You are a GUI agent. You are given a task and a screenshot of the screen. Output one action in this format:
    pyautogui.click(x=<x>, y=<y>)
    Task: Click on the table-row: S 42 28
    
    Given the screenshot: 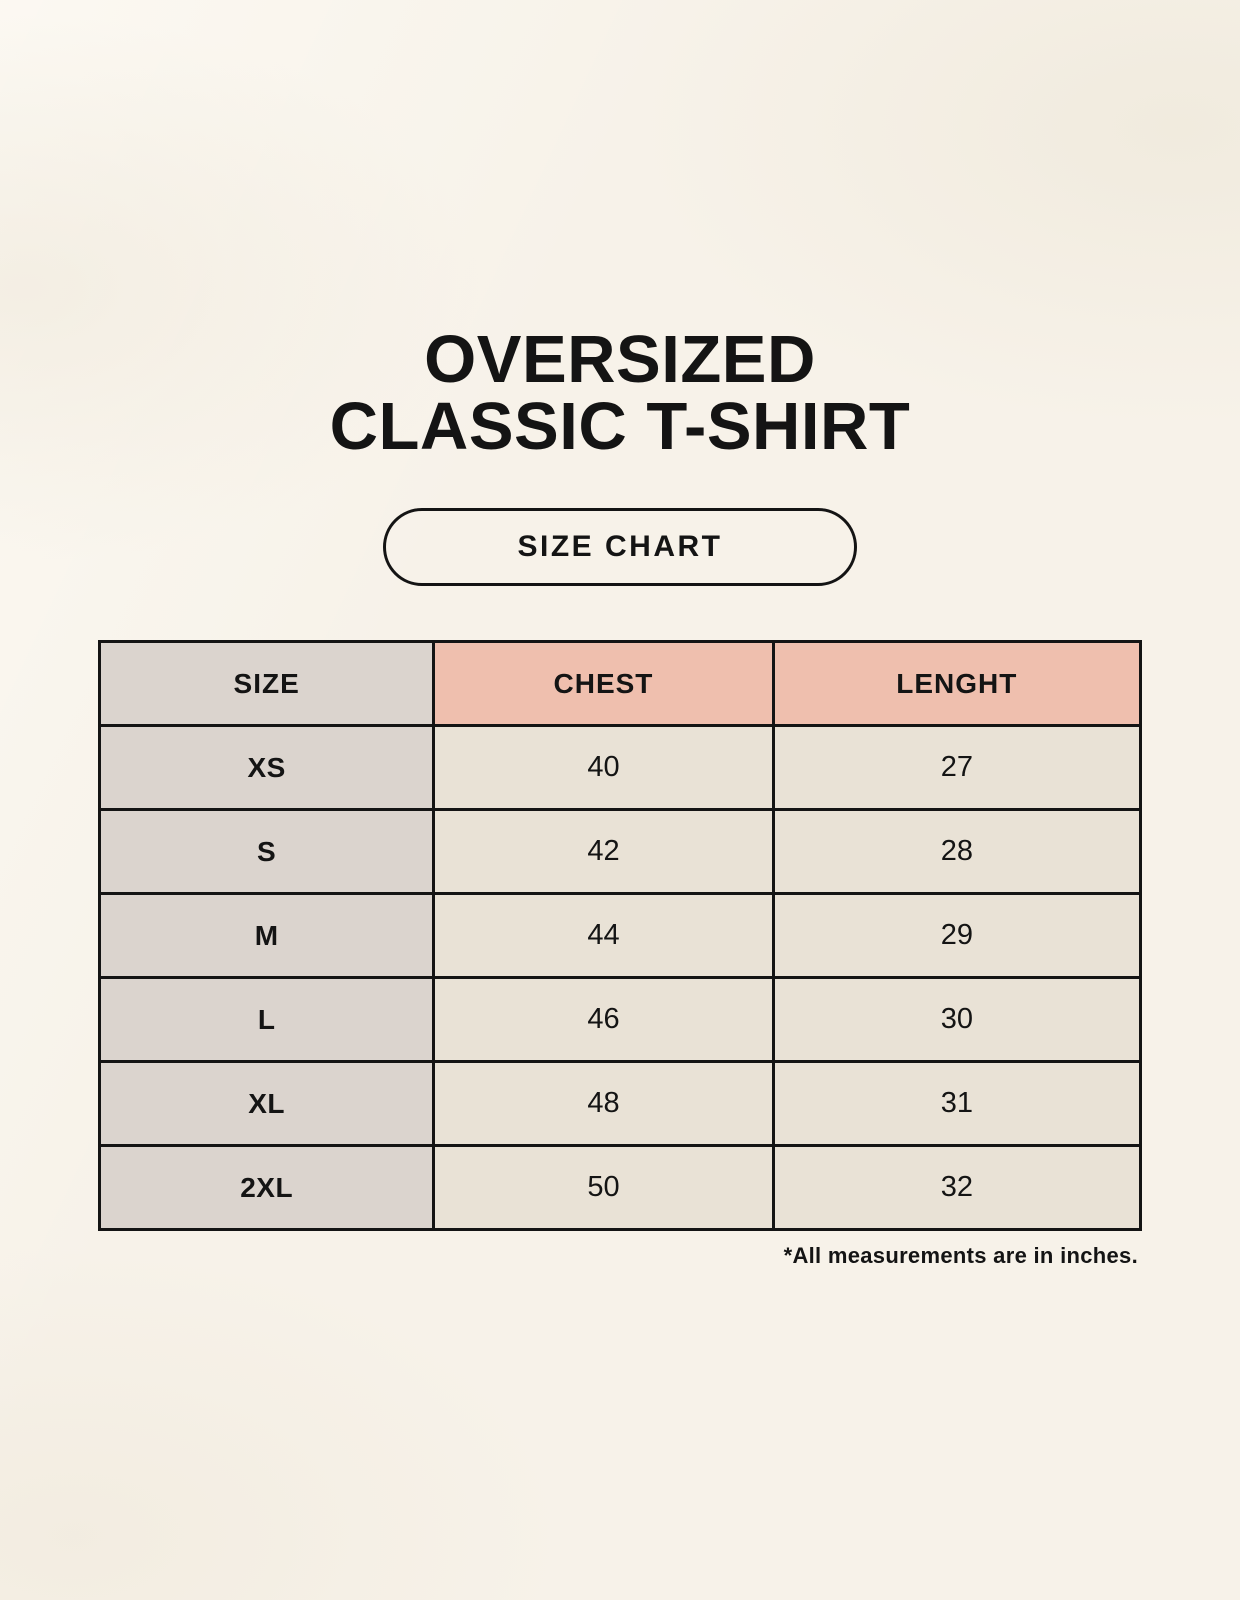 What is the action you would take?
    pyautogui.click(x=620, y=851)
    